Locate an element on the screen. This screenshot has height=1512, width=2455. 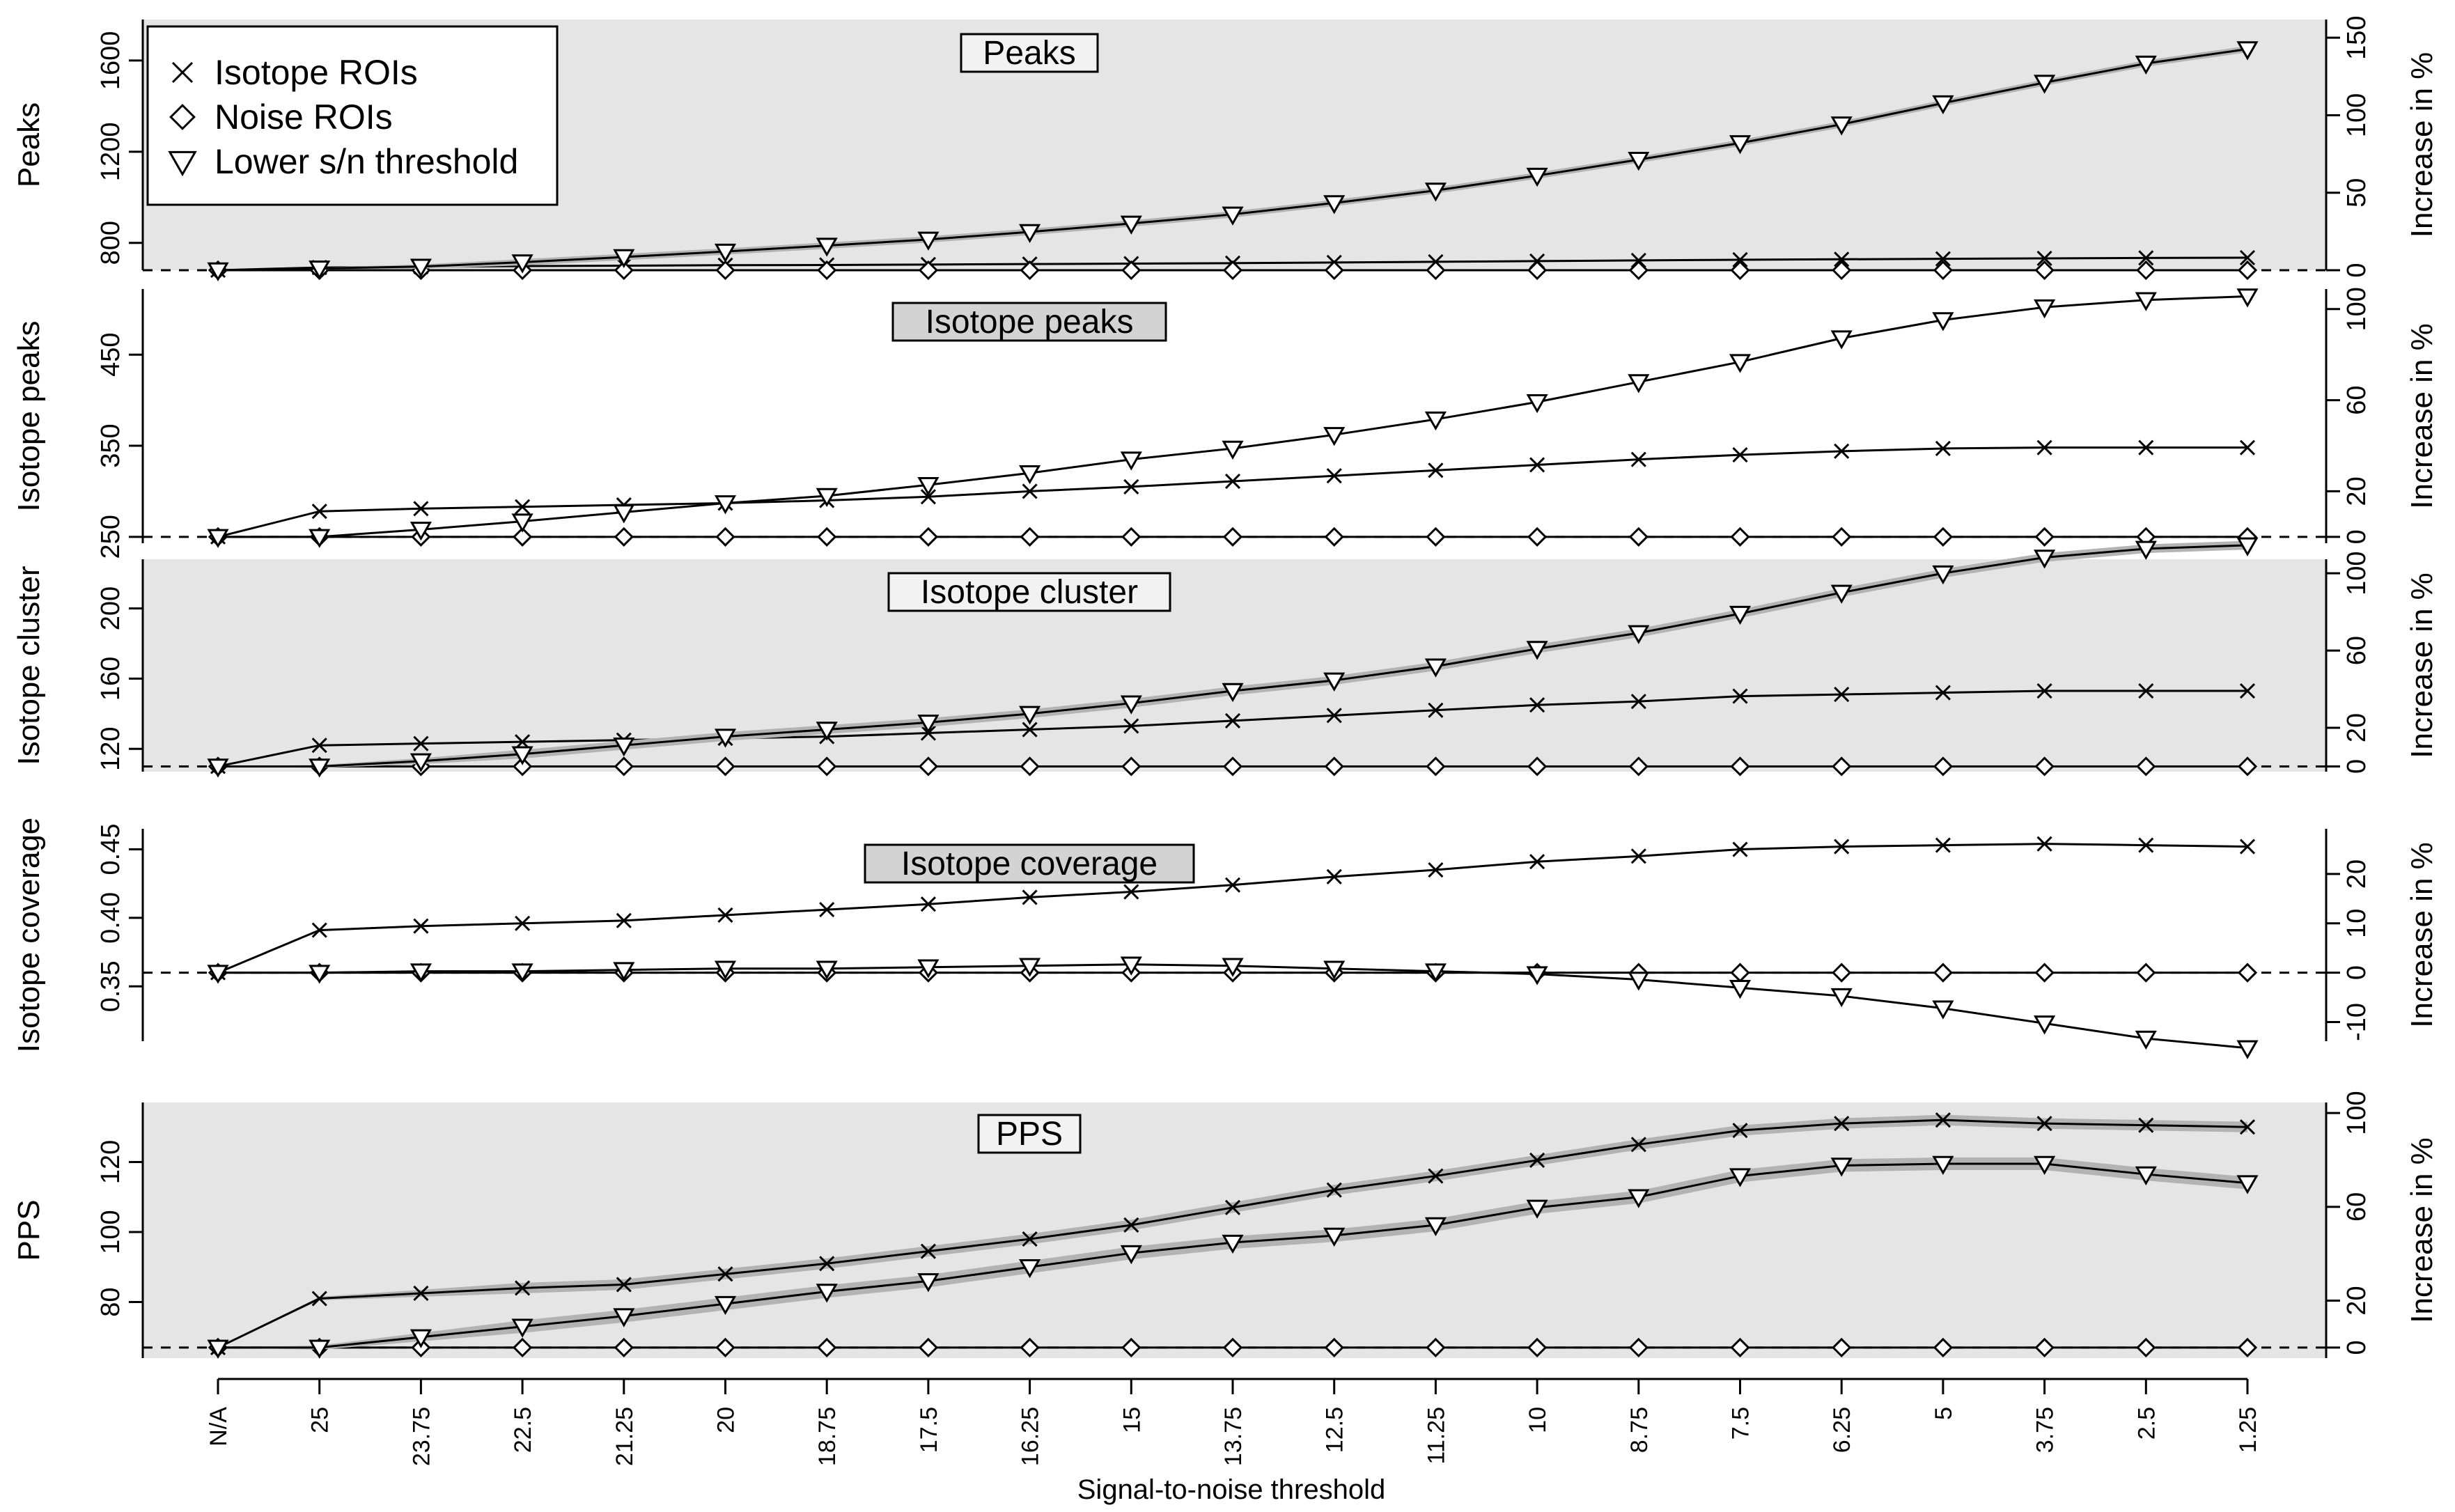
y-tick-label: 800 is located at coordinates (110, 243).